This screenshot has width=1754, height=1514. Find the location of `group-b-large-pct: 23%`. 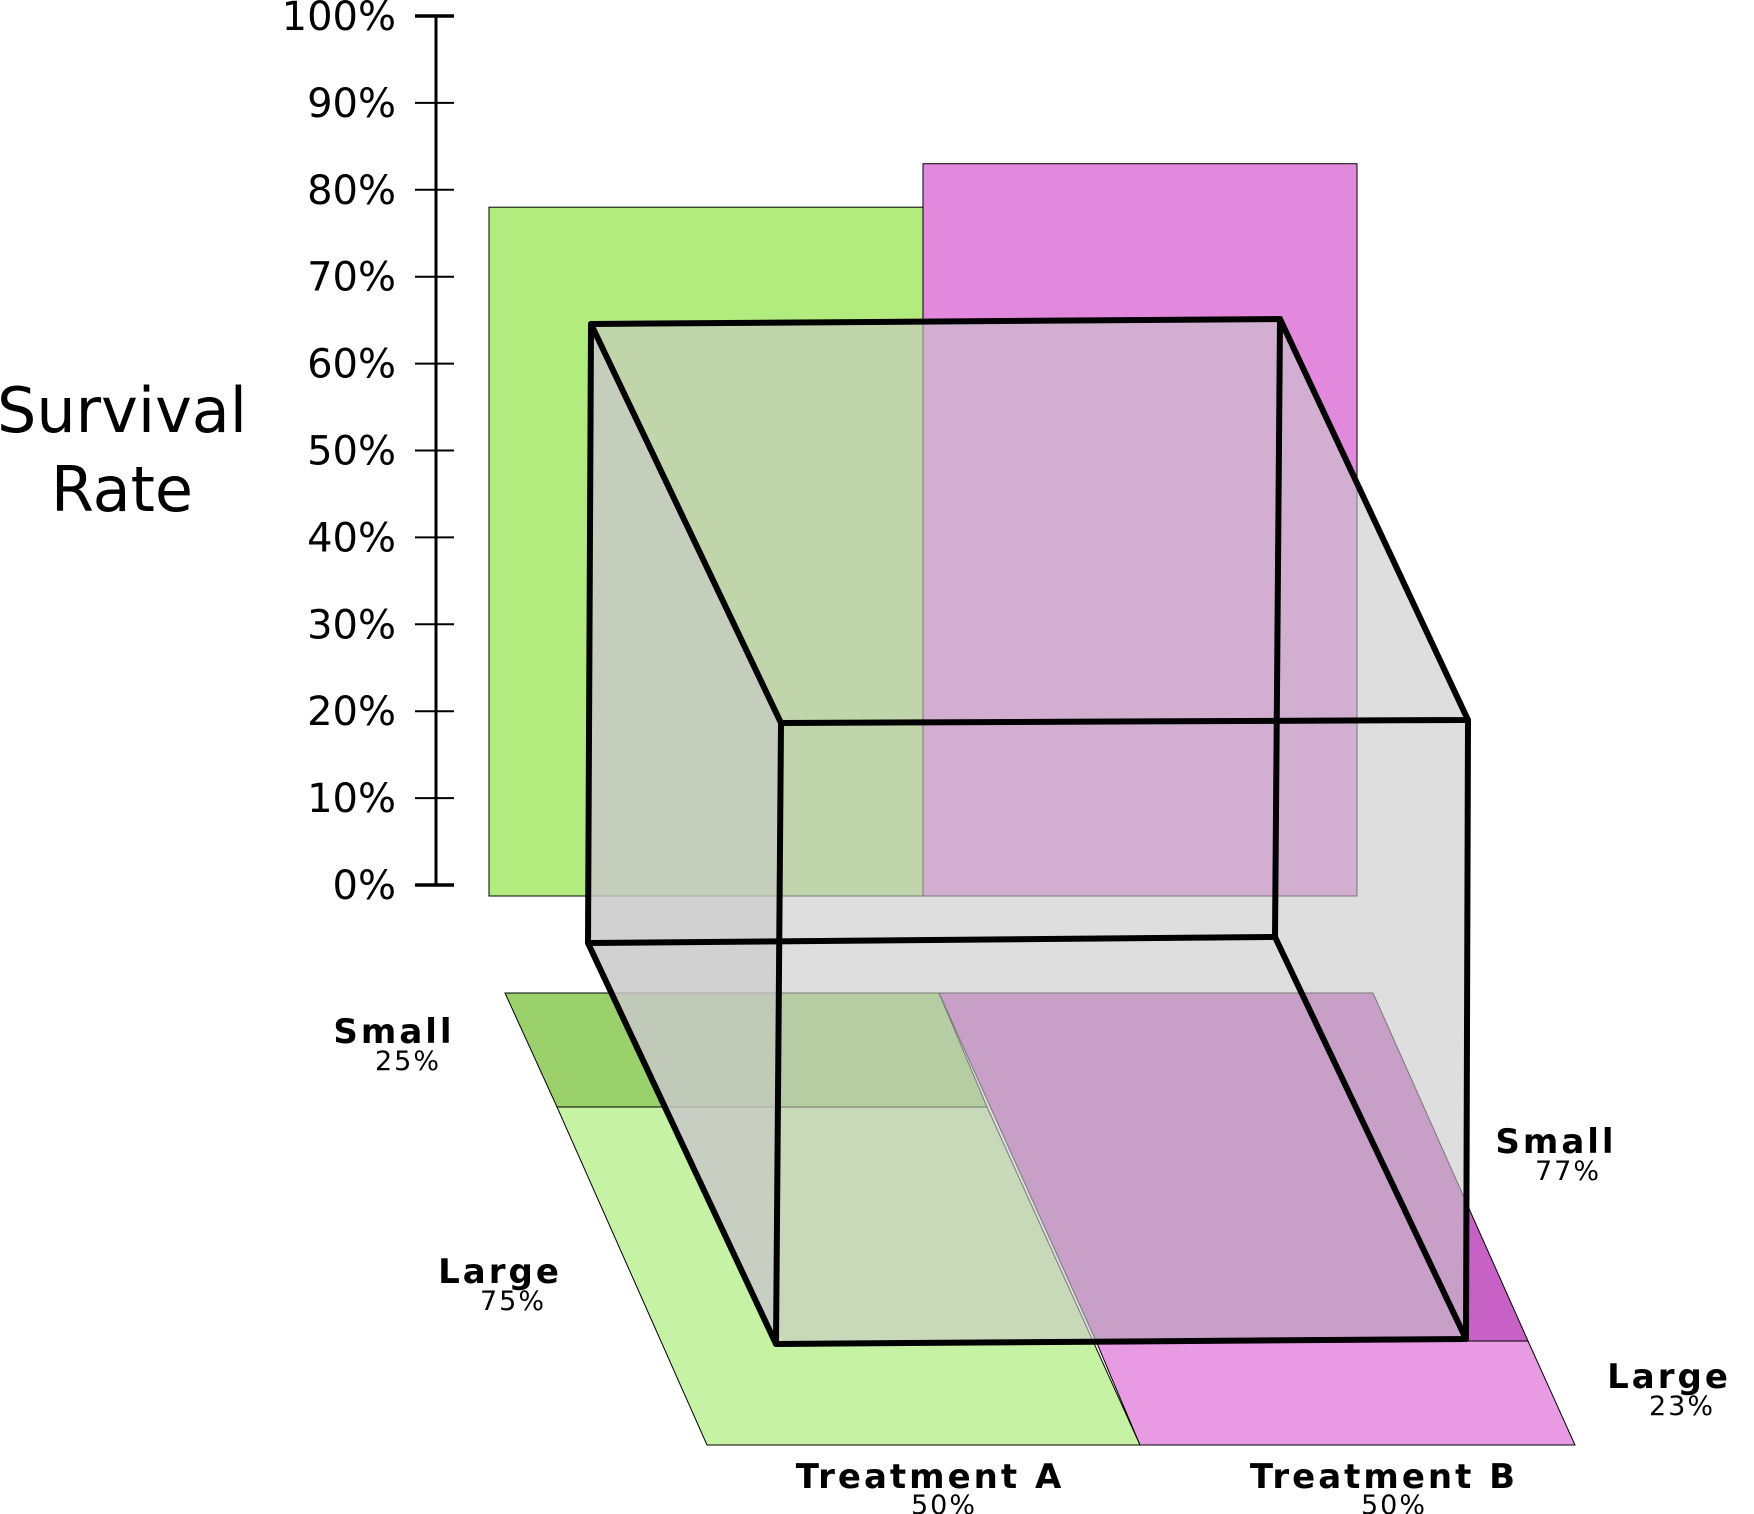

group-b-large-pct: 23% is located at coordinates (1682, 1406).